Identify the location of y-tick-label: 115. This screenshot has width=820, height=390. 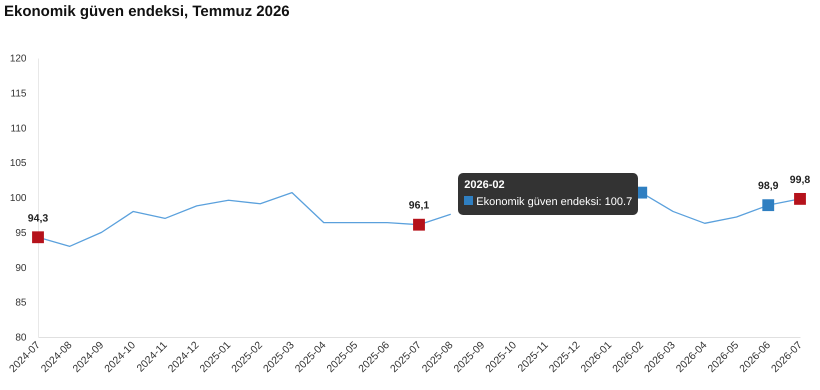
(18, 94).